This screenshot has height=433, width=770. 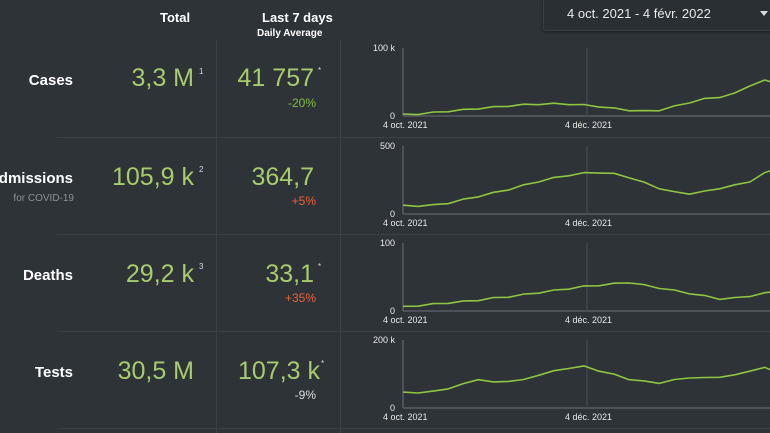 I want to click on y-tick-label: 200 k, so click(x=384, y=340).